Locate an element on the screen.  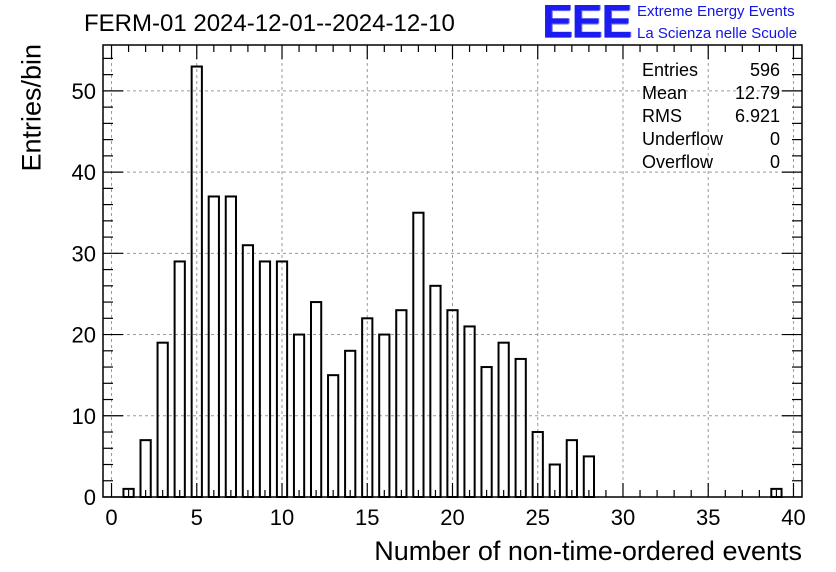
y-axis-label: Entries/bin is located at coordinates (31, 107).